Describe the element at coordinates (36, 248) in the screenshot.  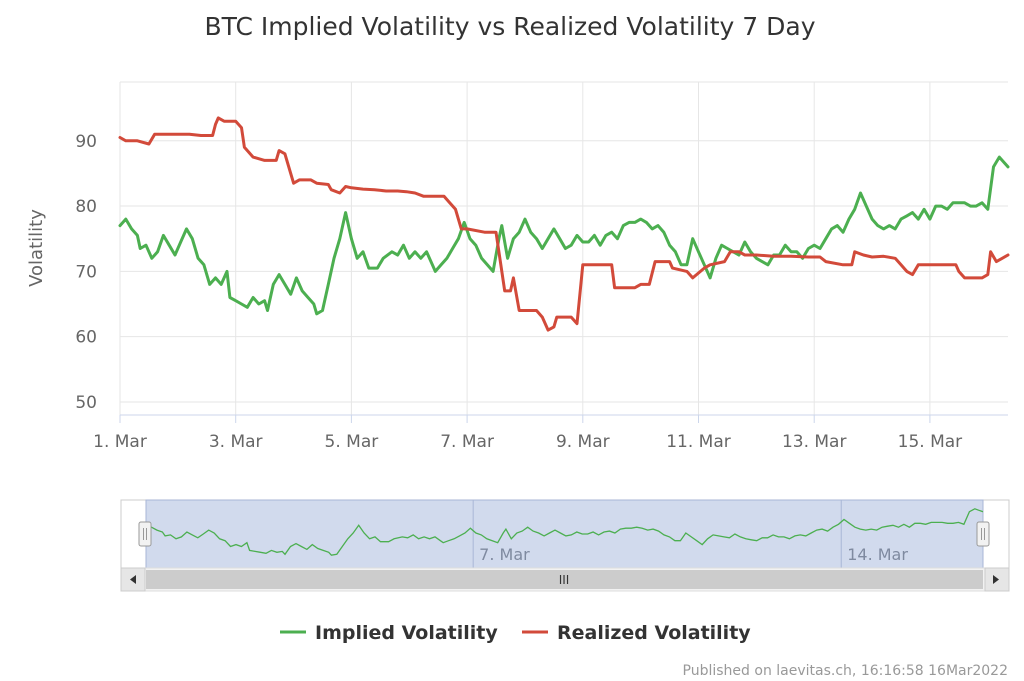
I see `y-axis-title: Volatility` at that location.